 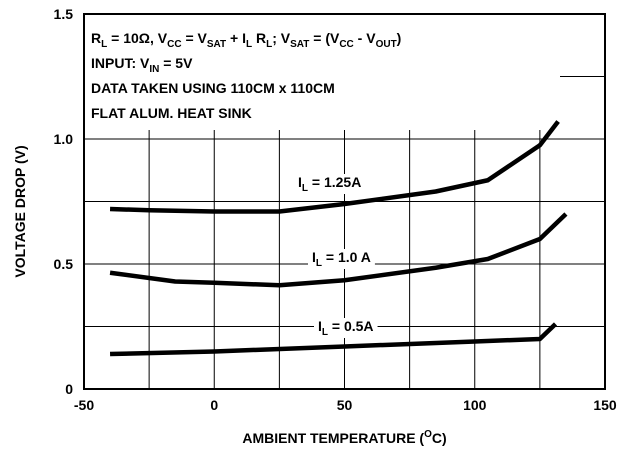 I want to click on annotation-part: - V, so click(x=365, y=38).